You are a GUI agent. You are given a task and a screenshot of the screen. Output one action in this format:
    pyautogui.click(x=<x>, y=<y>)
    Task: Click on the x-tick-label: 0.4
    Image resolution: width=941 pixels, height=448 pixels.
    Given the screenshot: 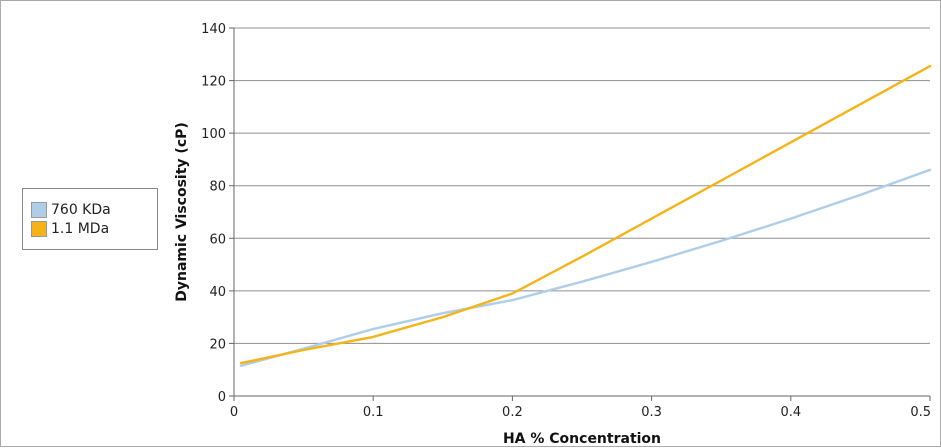 What is the action you would take?
    pyautogui.click(x=790, y=412)
    